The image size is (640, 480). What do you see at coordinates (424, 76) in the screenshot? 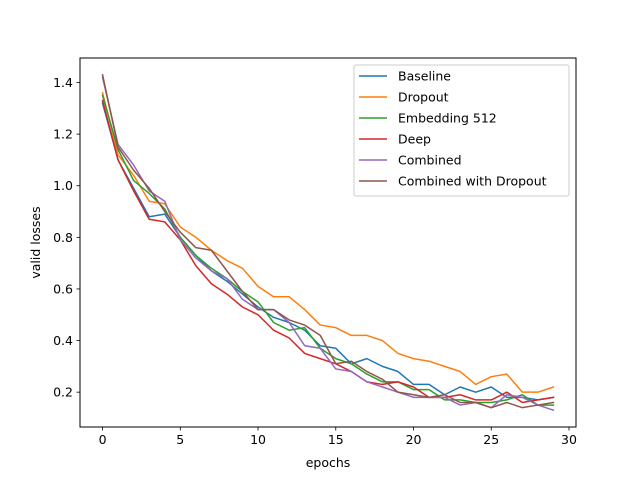
I see `legend-label: Baseline` at bounding box center [424, 76].